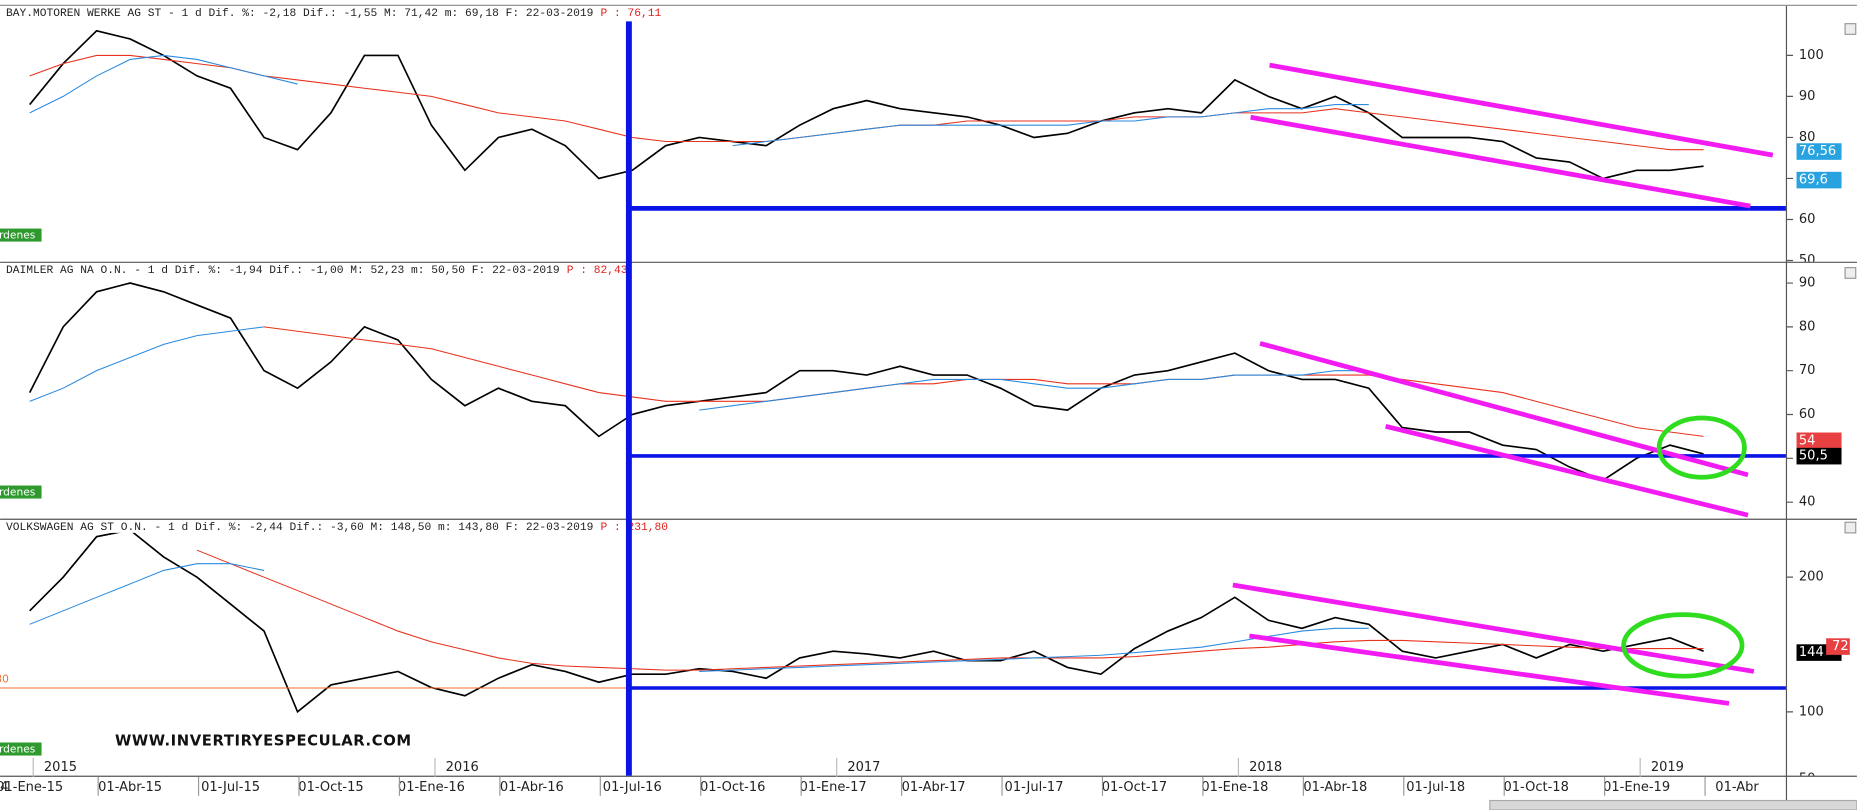 The width and height of the screenshot is (1857, 810). I want to click on panel-p-label: P : 82,43, so click(597, 271).